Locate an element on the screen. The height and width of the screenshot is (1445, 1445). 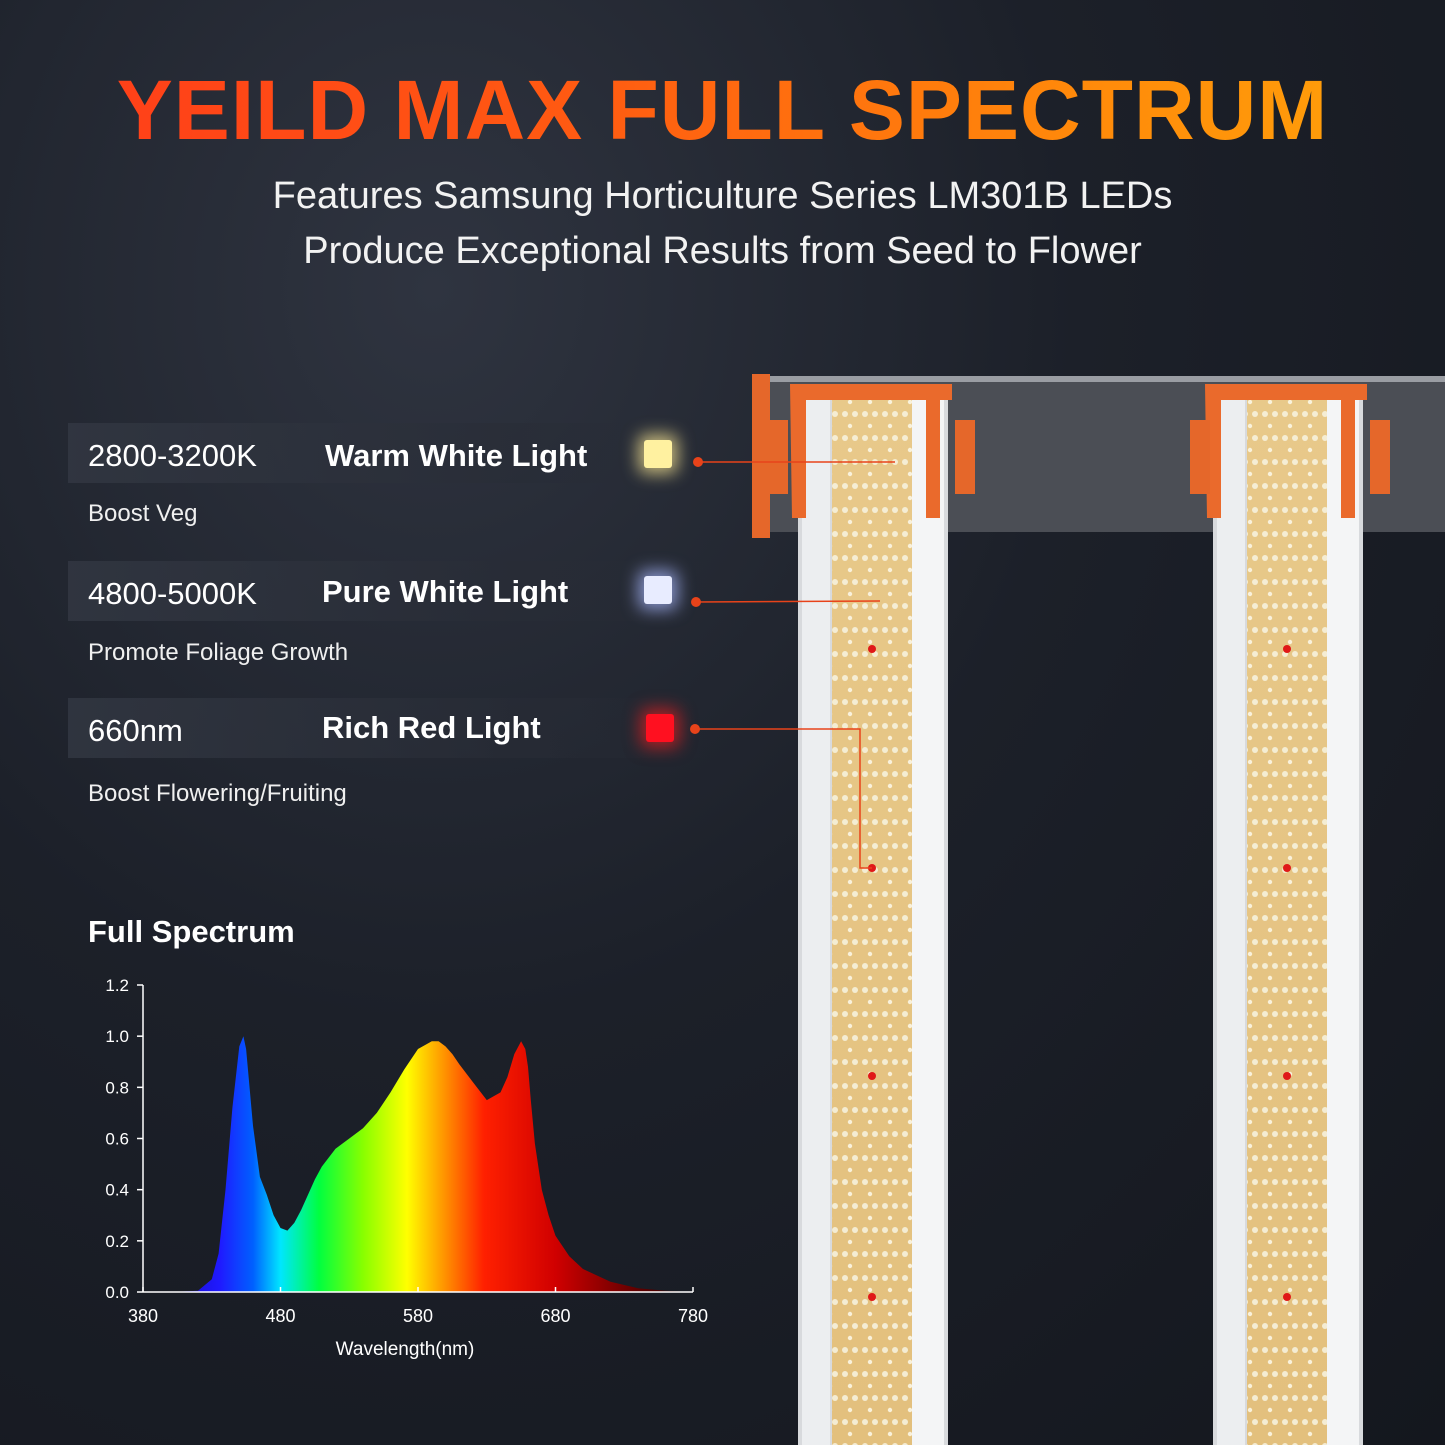
spectrum-area is located at coordinates (418, 1164).